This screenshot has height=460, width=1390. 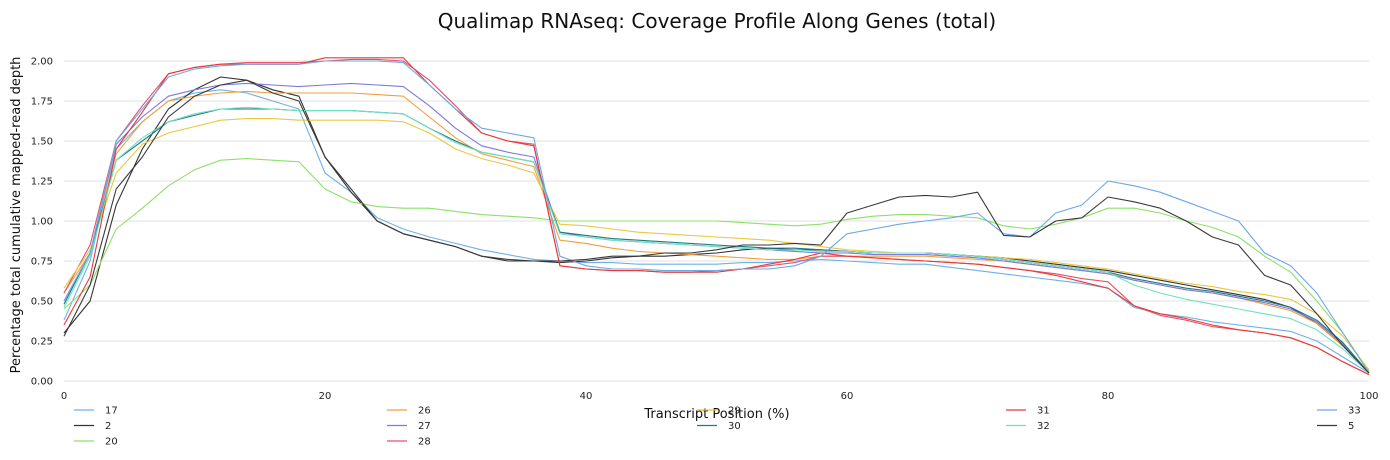 I want to click on legend-label: 30, so click(x=734, y=426).